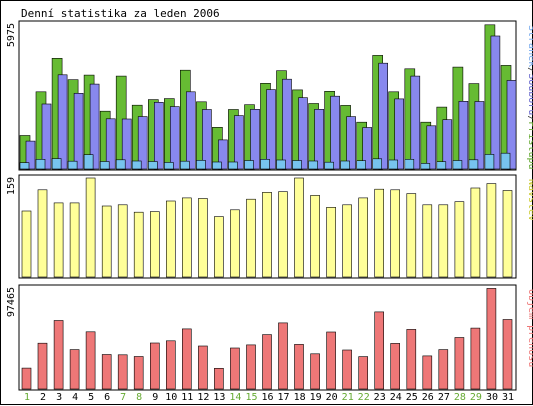 Image resolution: width=533 pixels, height=406 pixels. Describe the element at coordinates (332, 397) in the screenshot. I see `x-tick-label-day-20: 20` at that location.